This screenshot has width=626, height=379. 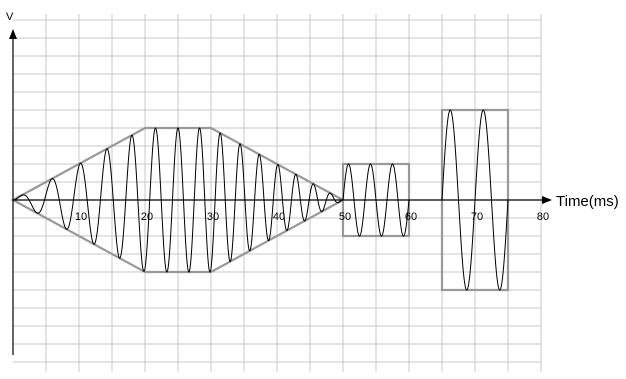 What do you see at coordinates (345, 217) in the screenshot?
I see `x-tick-label: 50` at bounding box center [345, 217].